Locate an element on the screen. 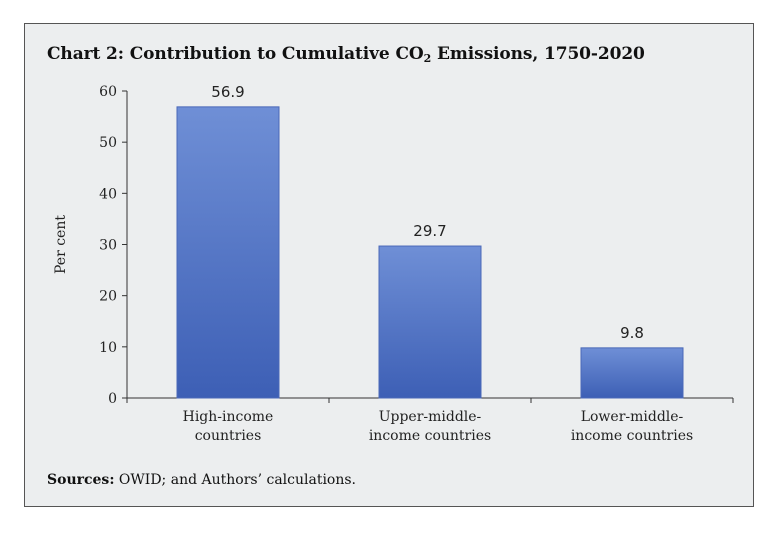  x-tick-label: High-income is located at coordinates (228, 417).